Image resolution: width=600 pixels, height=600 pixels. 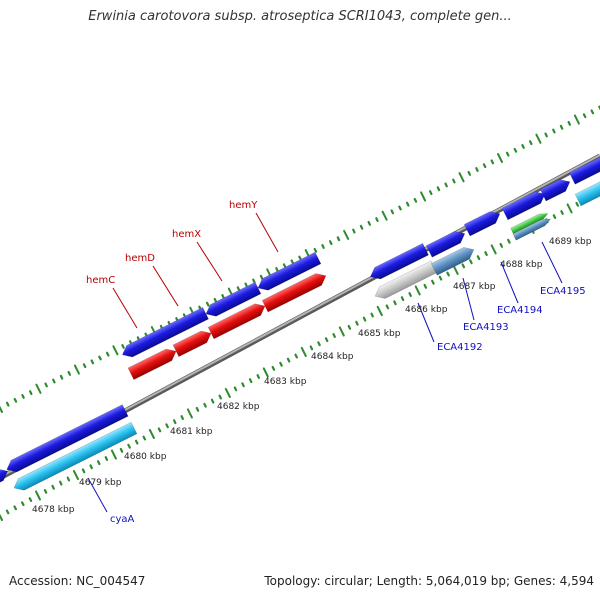 What do you see at coordinates (186, 234) in the screenshot?
I see `gene-label-hemx: hemX` at bounding box center [186, 234].